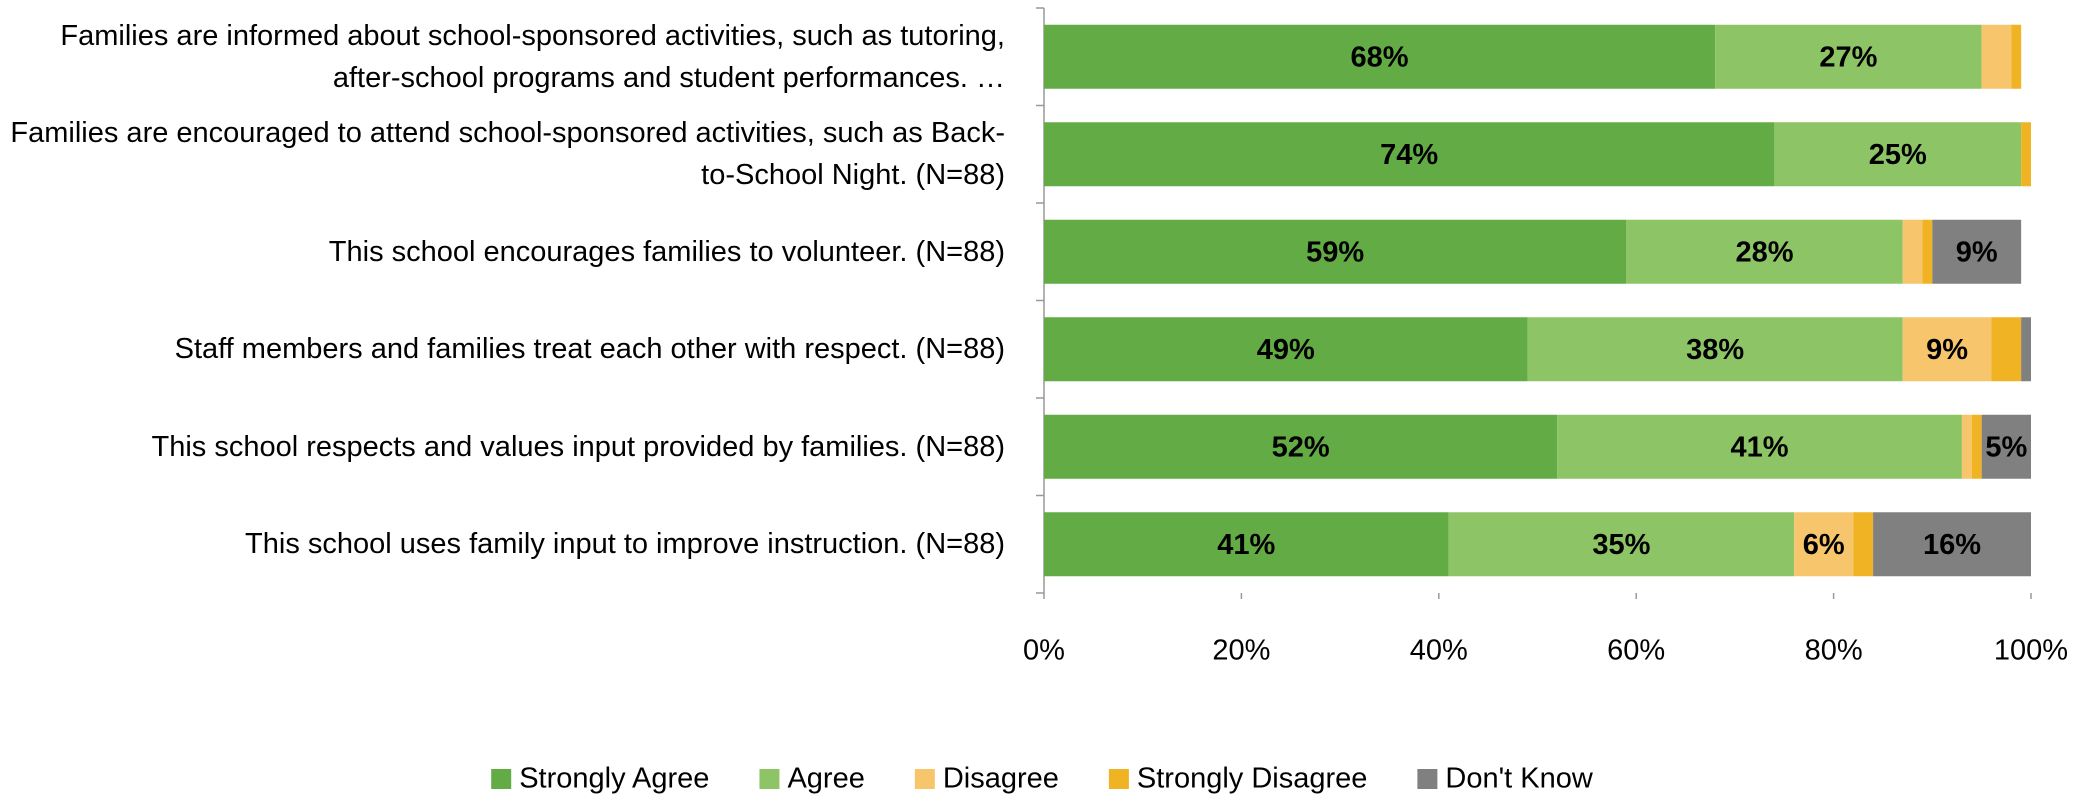  I want to click on legend-label: Strongly Disagree, so click(1252, 779).